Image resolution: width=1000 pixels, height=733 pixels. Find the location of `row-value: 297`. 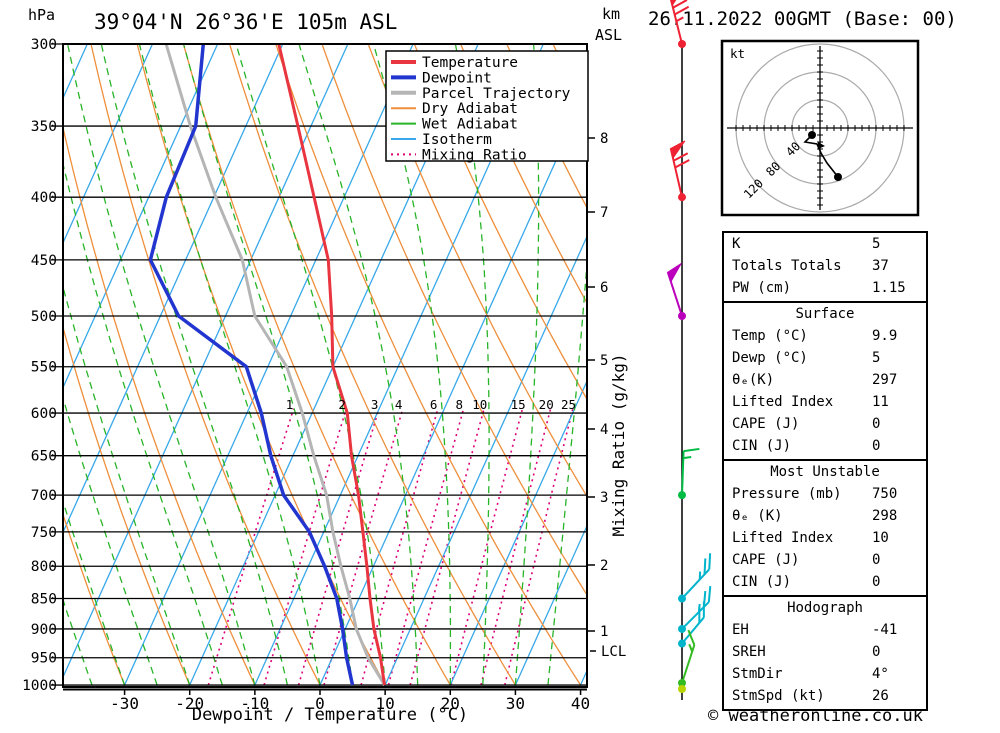

row-value: 297 is located at coordinates (885, 380).